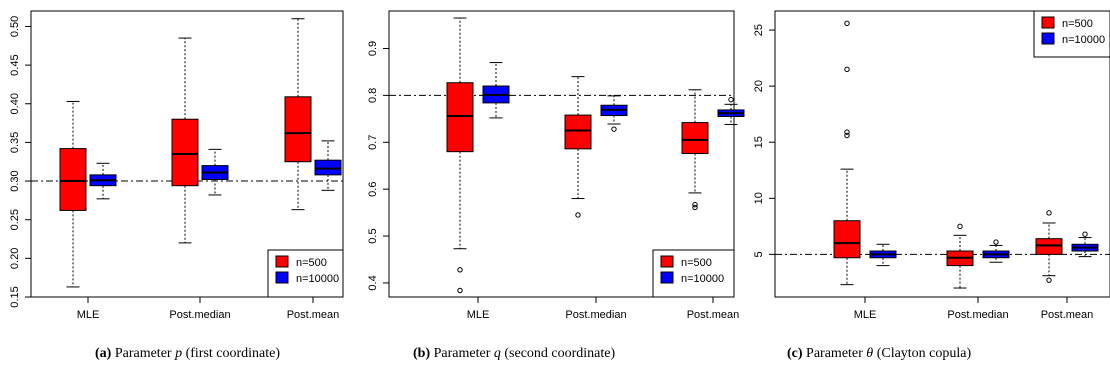 The image size is (1110, 378). I want to click on caption-a-prefix: Parameter, so click(145, 353).